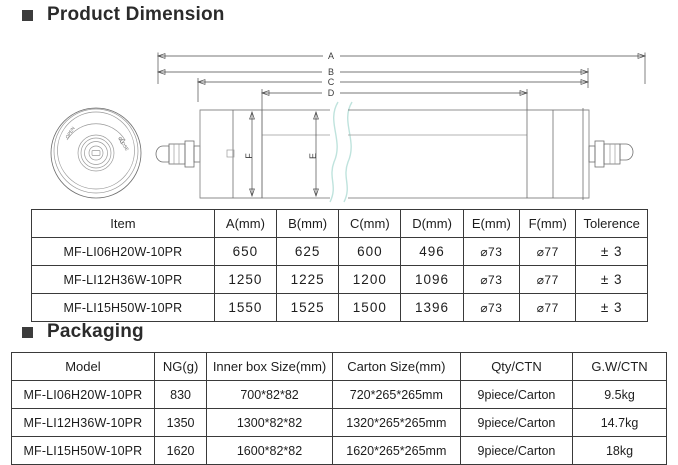 Image resolution: width=678 pixels, height=465 pixels. What do you see at coordinates (136, 14) in the screenshot?
I see `page-title: Product Dimension` at bounding box center [136, 14].